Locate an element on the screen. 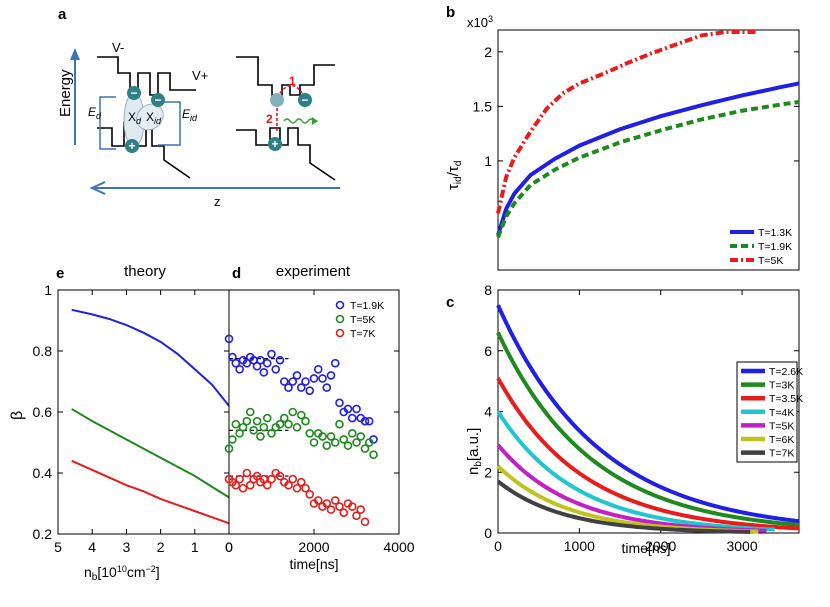  right-valence-band is located at coordinates (286, 154).